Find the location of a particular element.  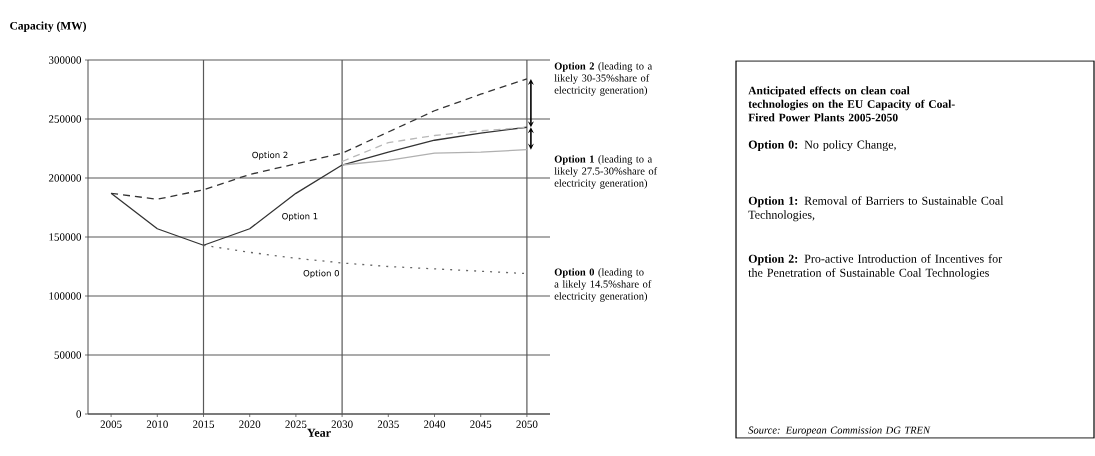

x-tick-label: 2030 is located at coordinates (342, 424).